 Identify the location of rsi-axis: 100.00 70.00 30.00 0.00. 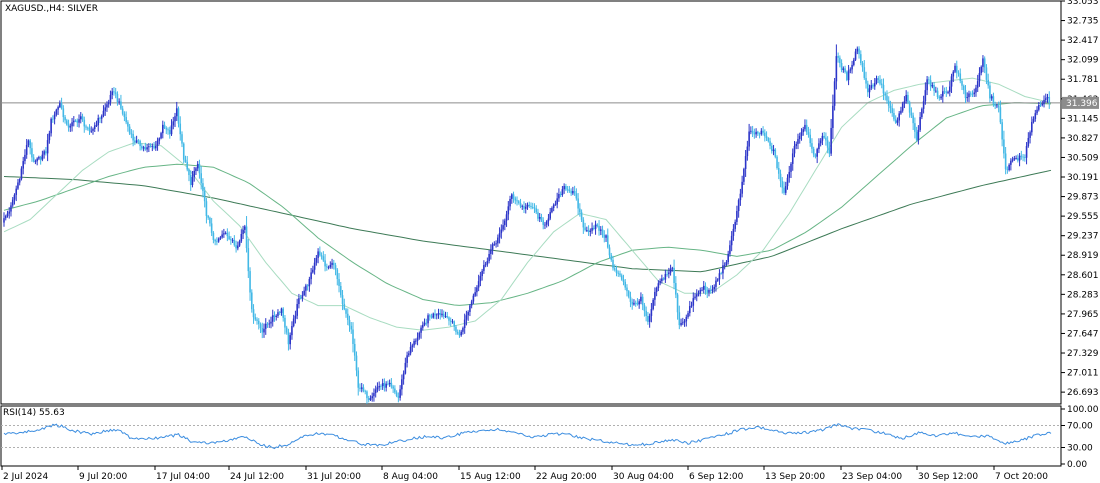
(1080, 437).